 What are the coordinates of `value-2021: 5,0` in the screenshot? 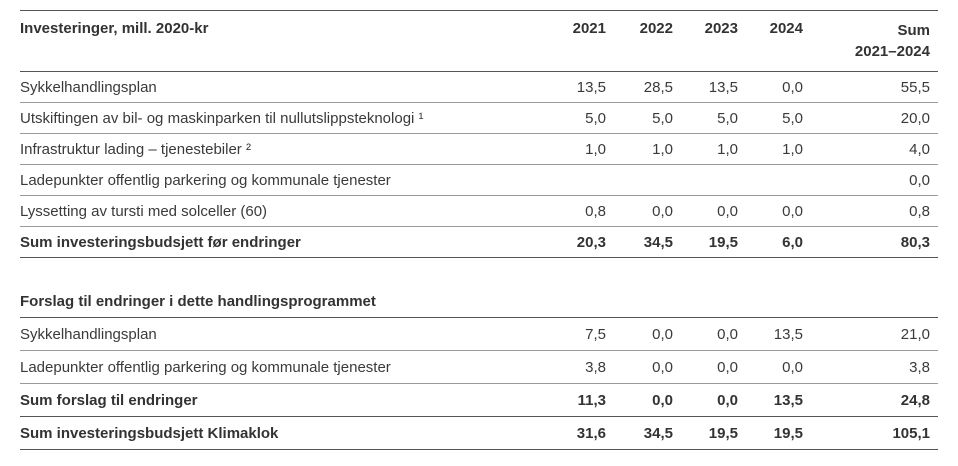 It's located at (595, 118).